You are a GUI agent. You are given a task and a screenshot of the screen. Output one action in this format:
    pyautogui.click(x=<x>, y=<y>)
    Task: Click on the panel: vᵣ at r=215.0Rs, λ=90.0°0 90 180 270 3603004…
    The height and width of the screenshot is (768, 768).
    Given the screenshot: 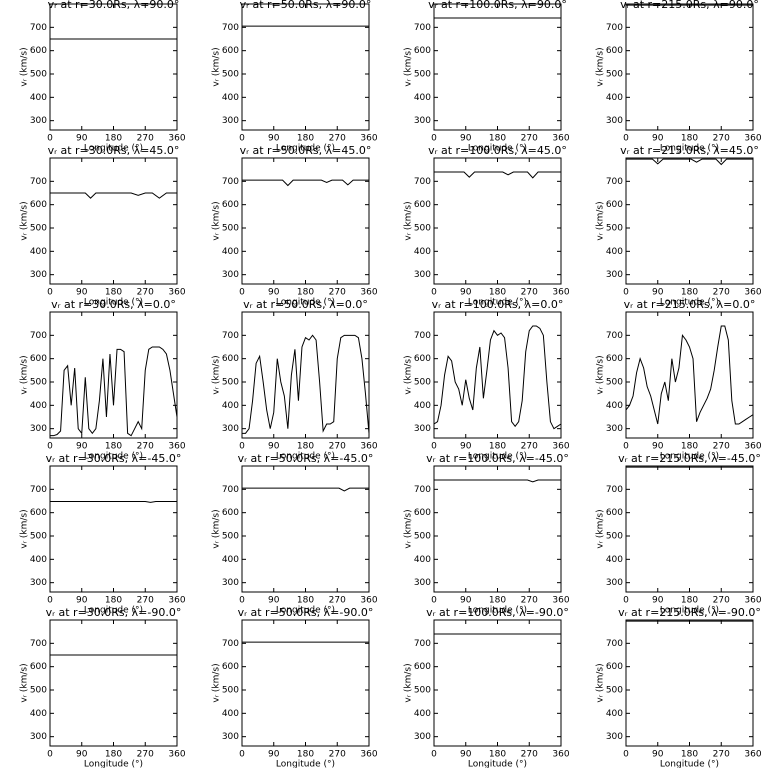 What is the action you would take?
    pyautogui.click(x=679, y=77)
    